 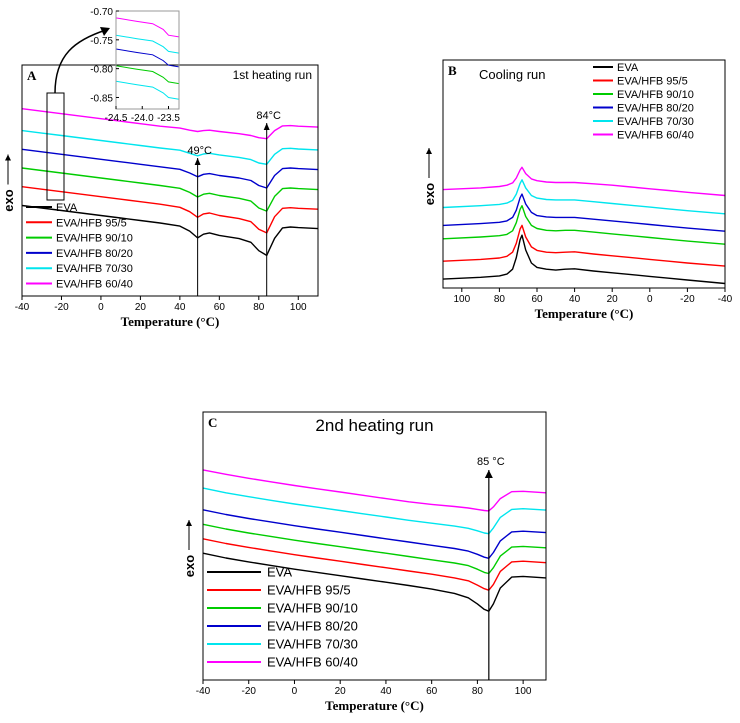 I want to click on legend-label-a-3: EVA/HFB 80/20, so click(x=94, y=254).